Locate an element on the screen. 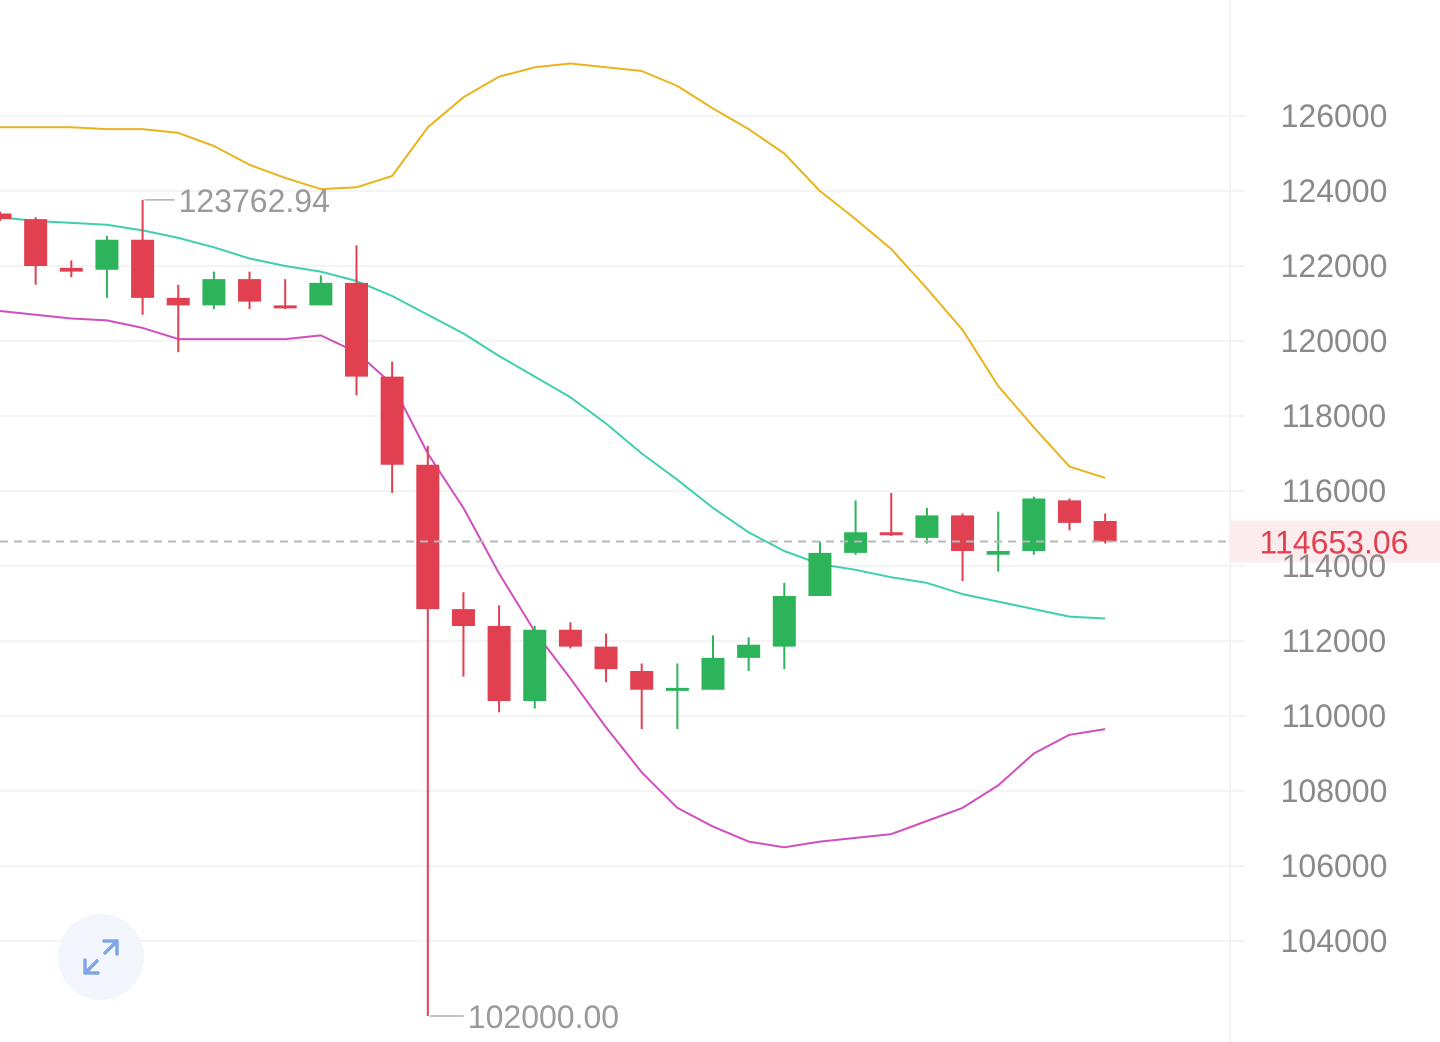 The image size is (1440, 1042). y-tick-label: 106000 is located at coordinates (1334, 866).